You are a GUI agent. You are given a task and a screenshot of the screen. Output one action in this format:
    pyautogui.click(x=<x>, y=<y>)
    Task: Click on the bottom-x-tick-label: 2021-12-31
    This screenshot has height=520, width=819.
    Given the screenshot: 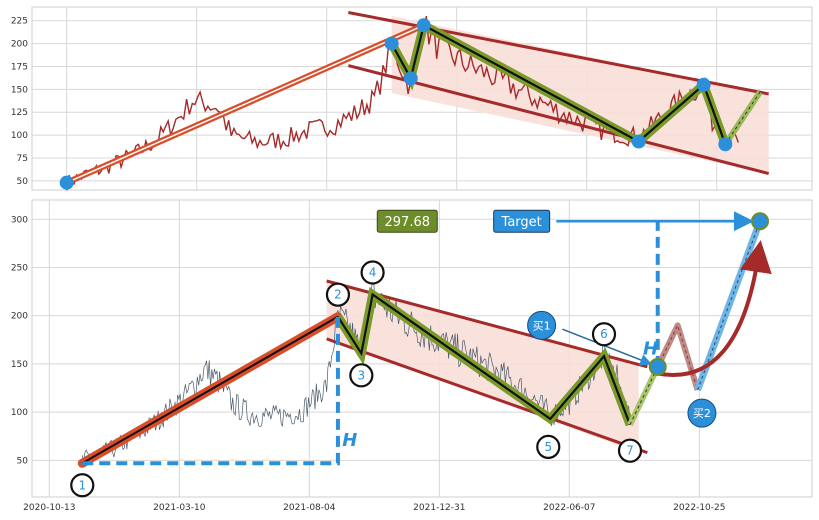 What is the action you would take?
    pyautogui.click(x=439, y=508)
    